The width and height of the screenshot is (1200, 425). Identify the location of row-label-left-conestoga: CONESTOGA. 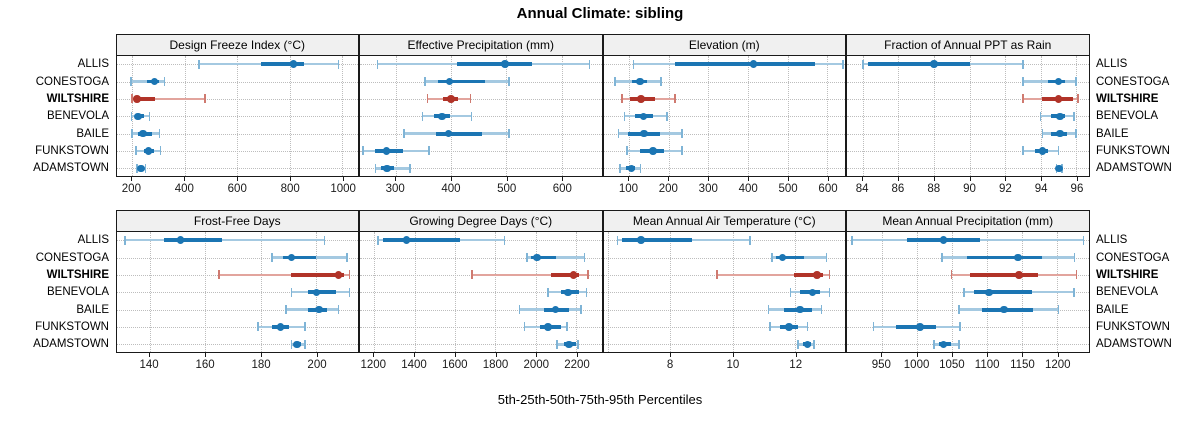
(72, 81).